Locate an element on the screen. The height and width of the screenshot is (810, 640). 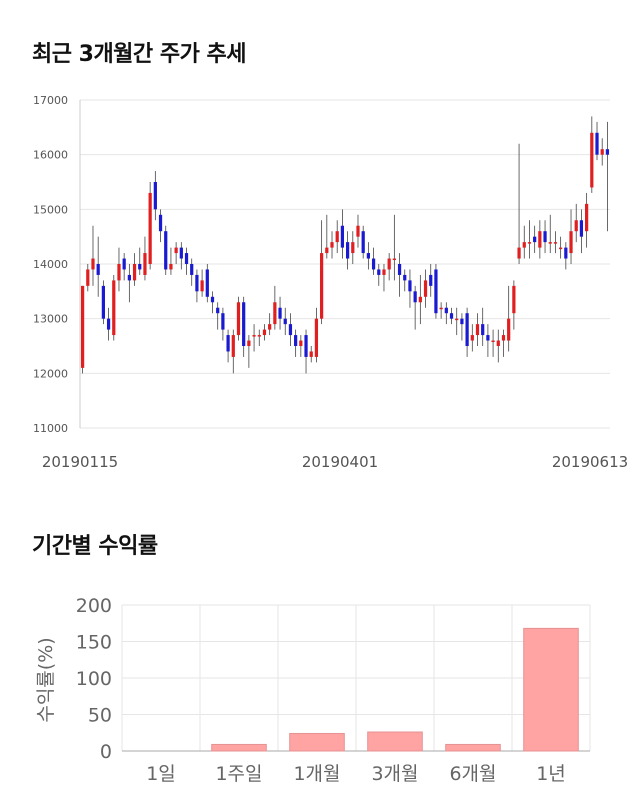
returns-gridlines is located at coordinates (356, 678).